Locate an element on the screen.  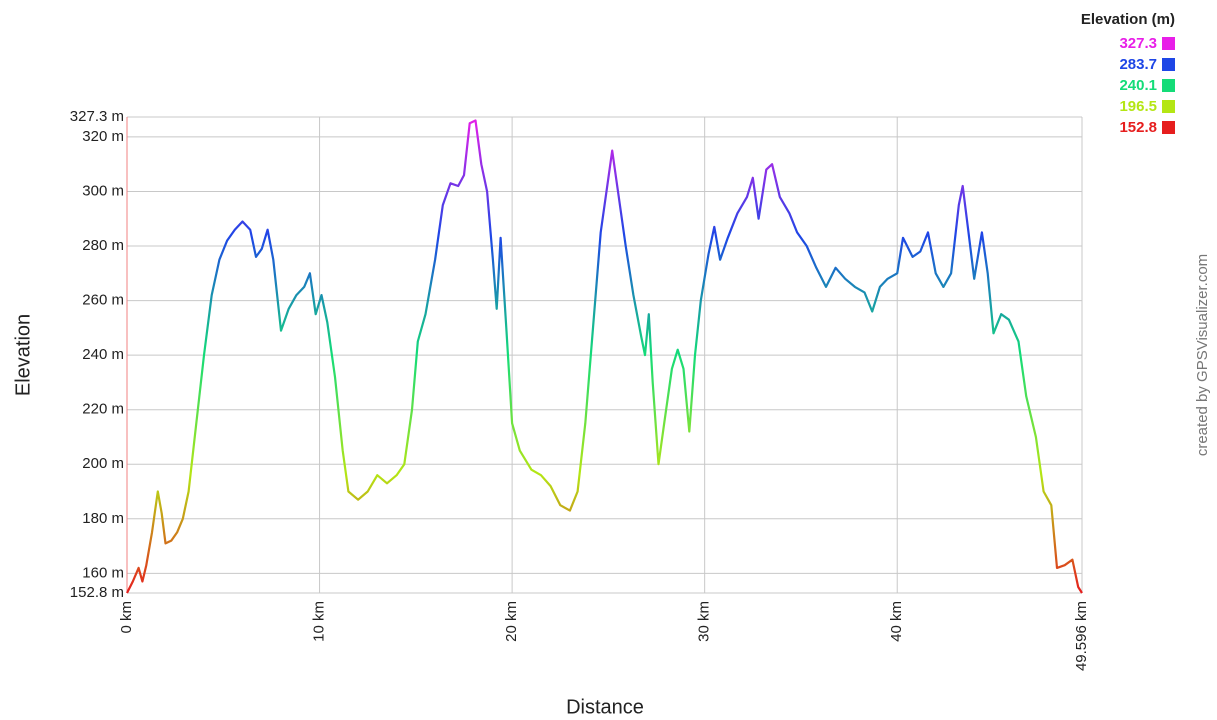
y-axis-label: Elevation is located at coordinates (23, 355).